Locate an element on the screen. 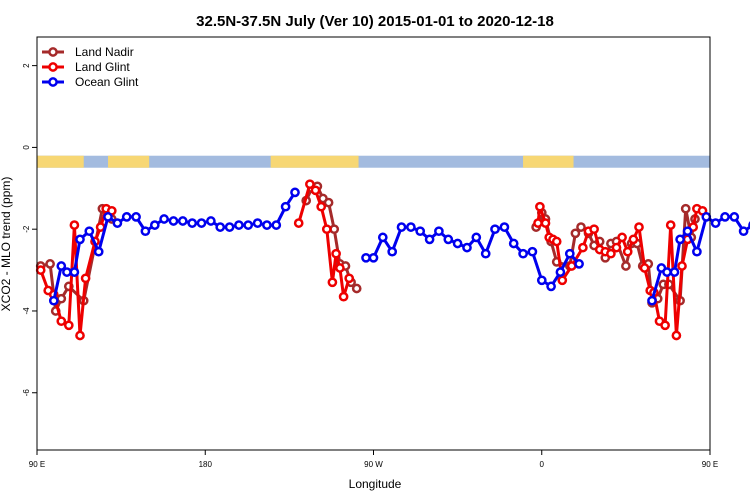 The image size is (750, 500). legend-label: Ocean Glint is located at coordinates (107, 82).